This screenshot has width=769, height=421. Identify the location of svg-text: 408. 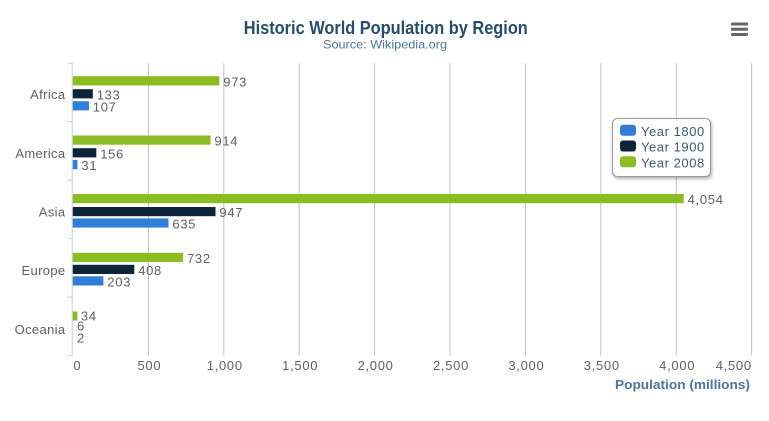
(150, 270).